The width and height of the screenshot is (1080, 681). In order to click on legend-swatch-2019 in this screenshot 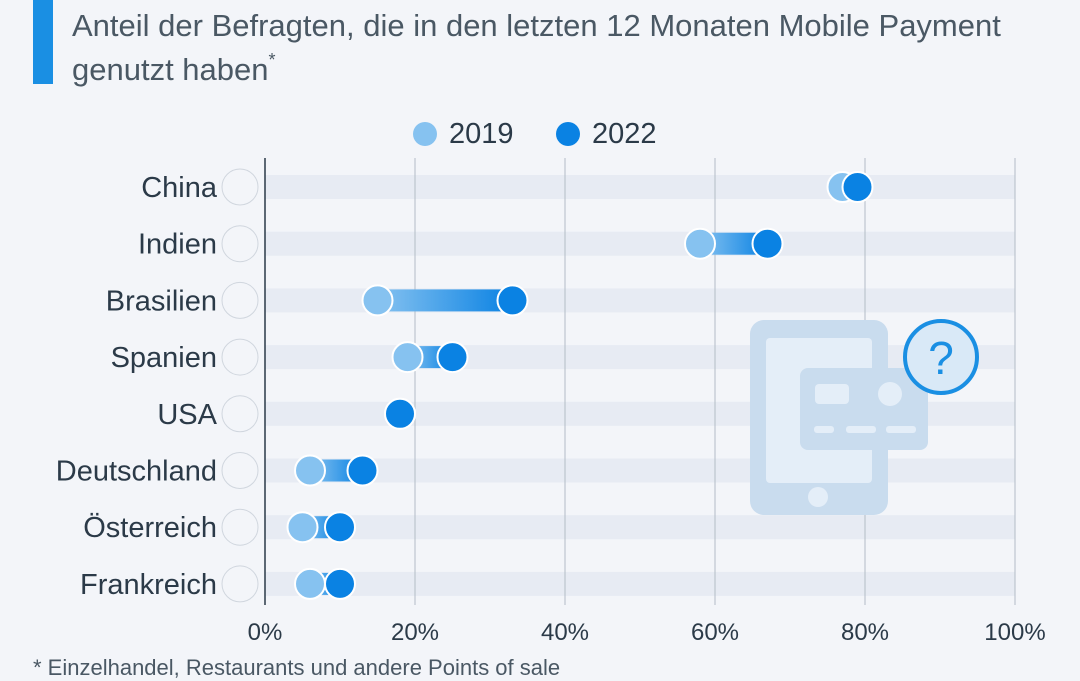, I will do `click(425, 134)`.